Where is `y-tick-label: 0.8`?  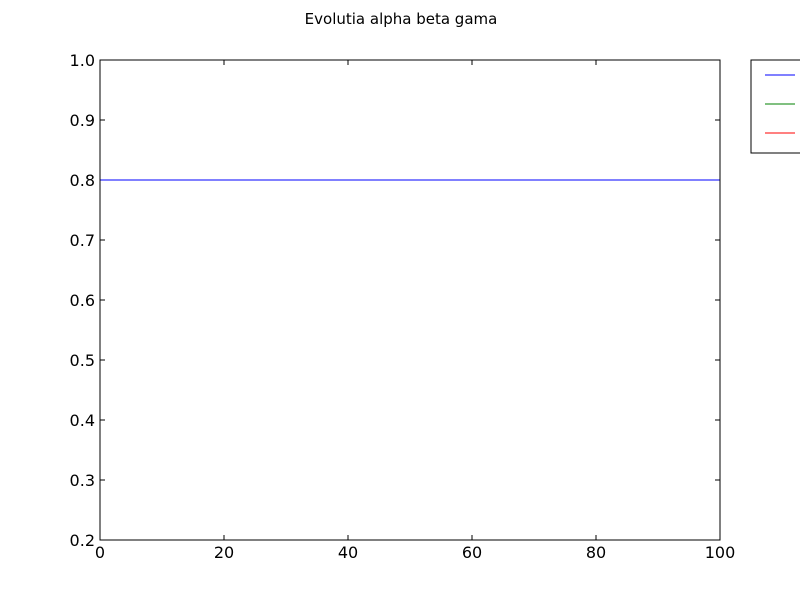 y-tick-label: 0.8 is located at coordinates (82, 180).